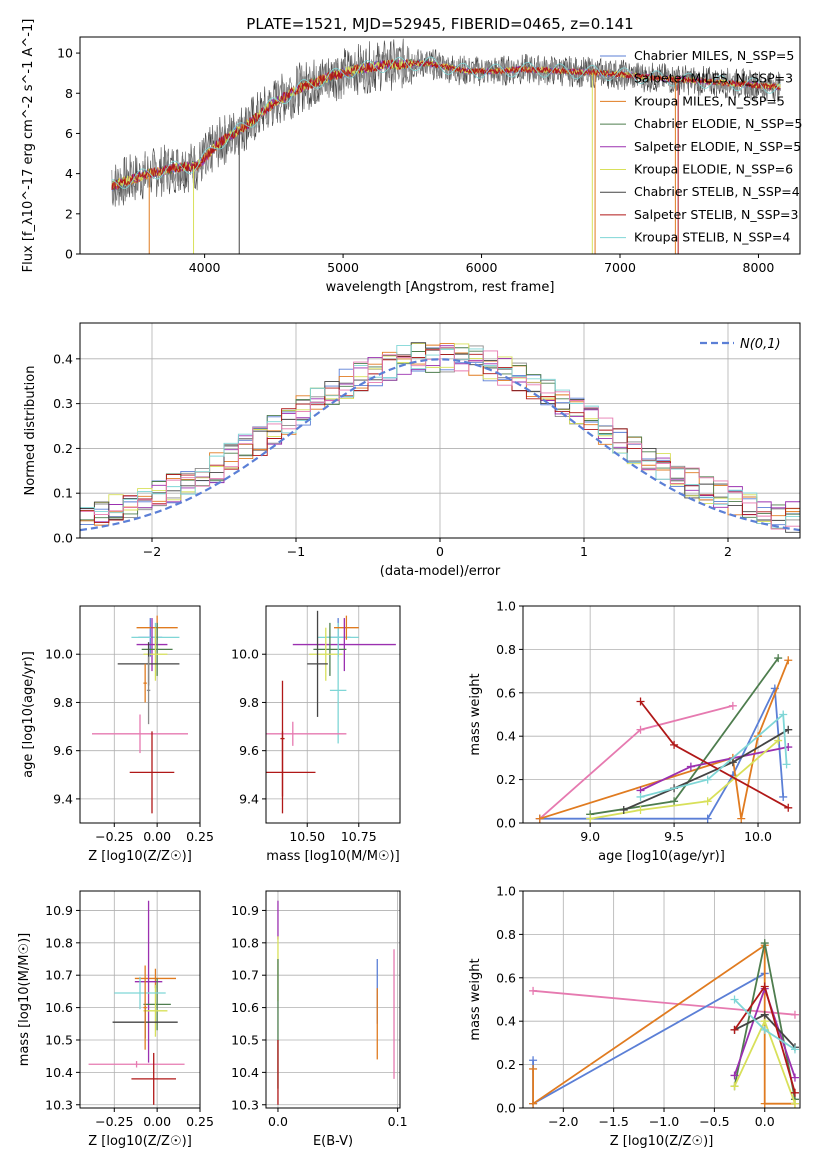 This screenshot has height=1170, width=819. I want to click on x-axis-label: E(B-V), so click(333, 1141).